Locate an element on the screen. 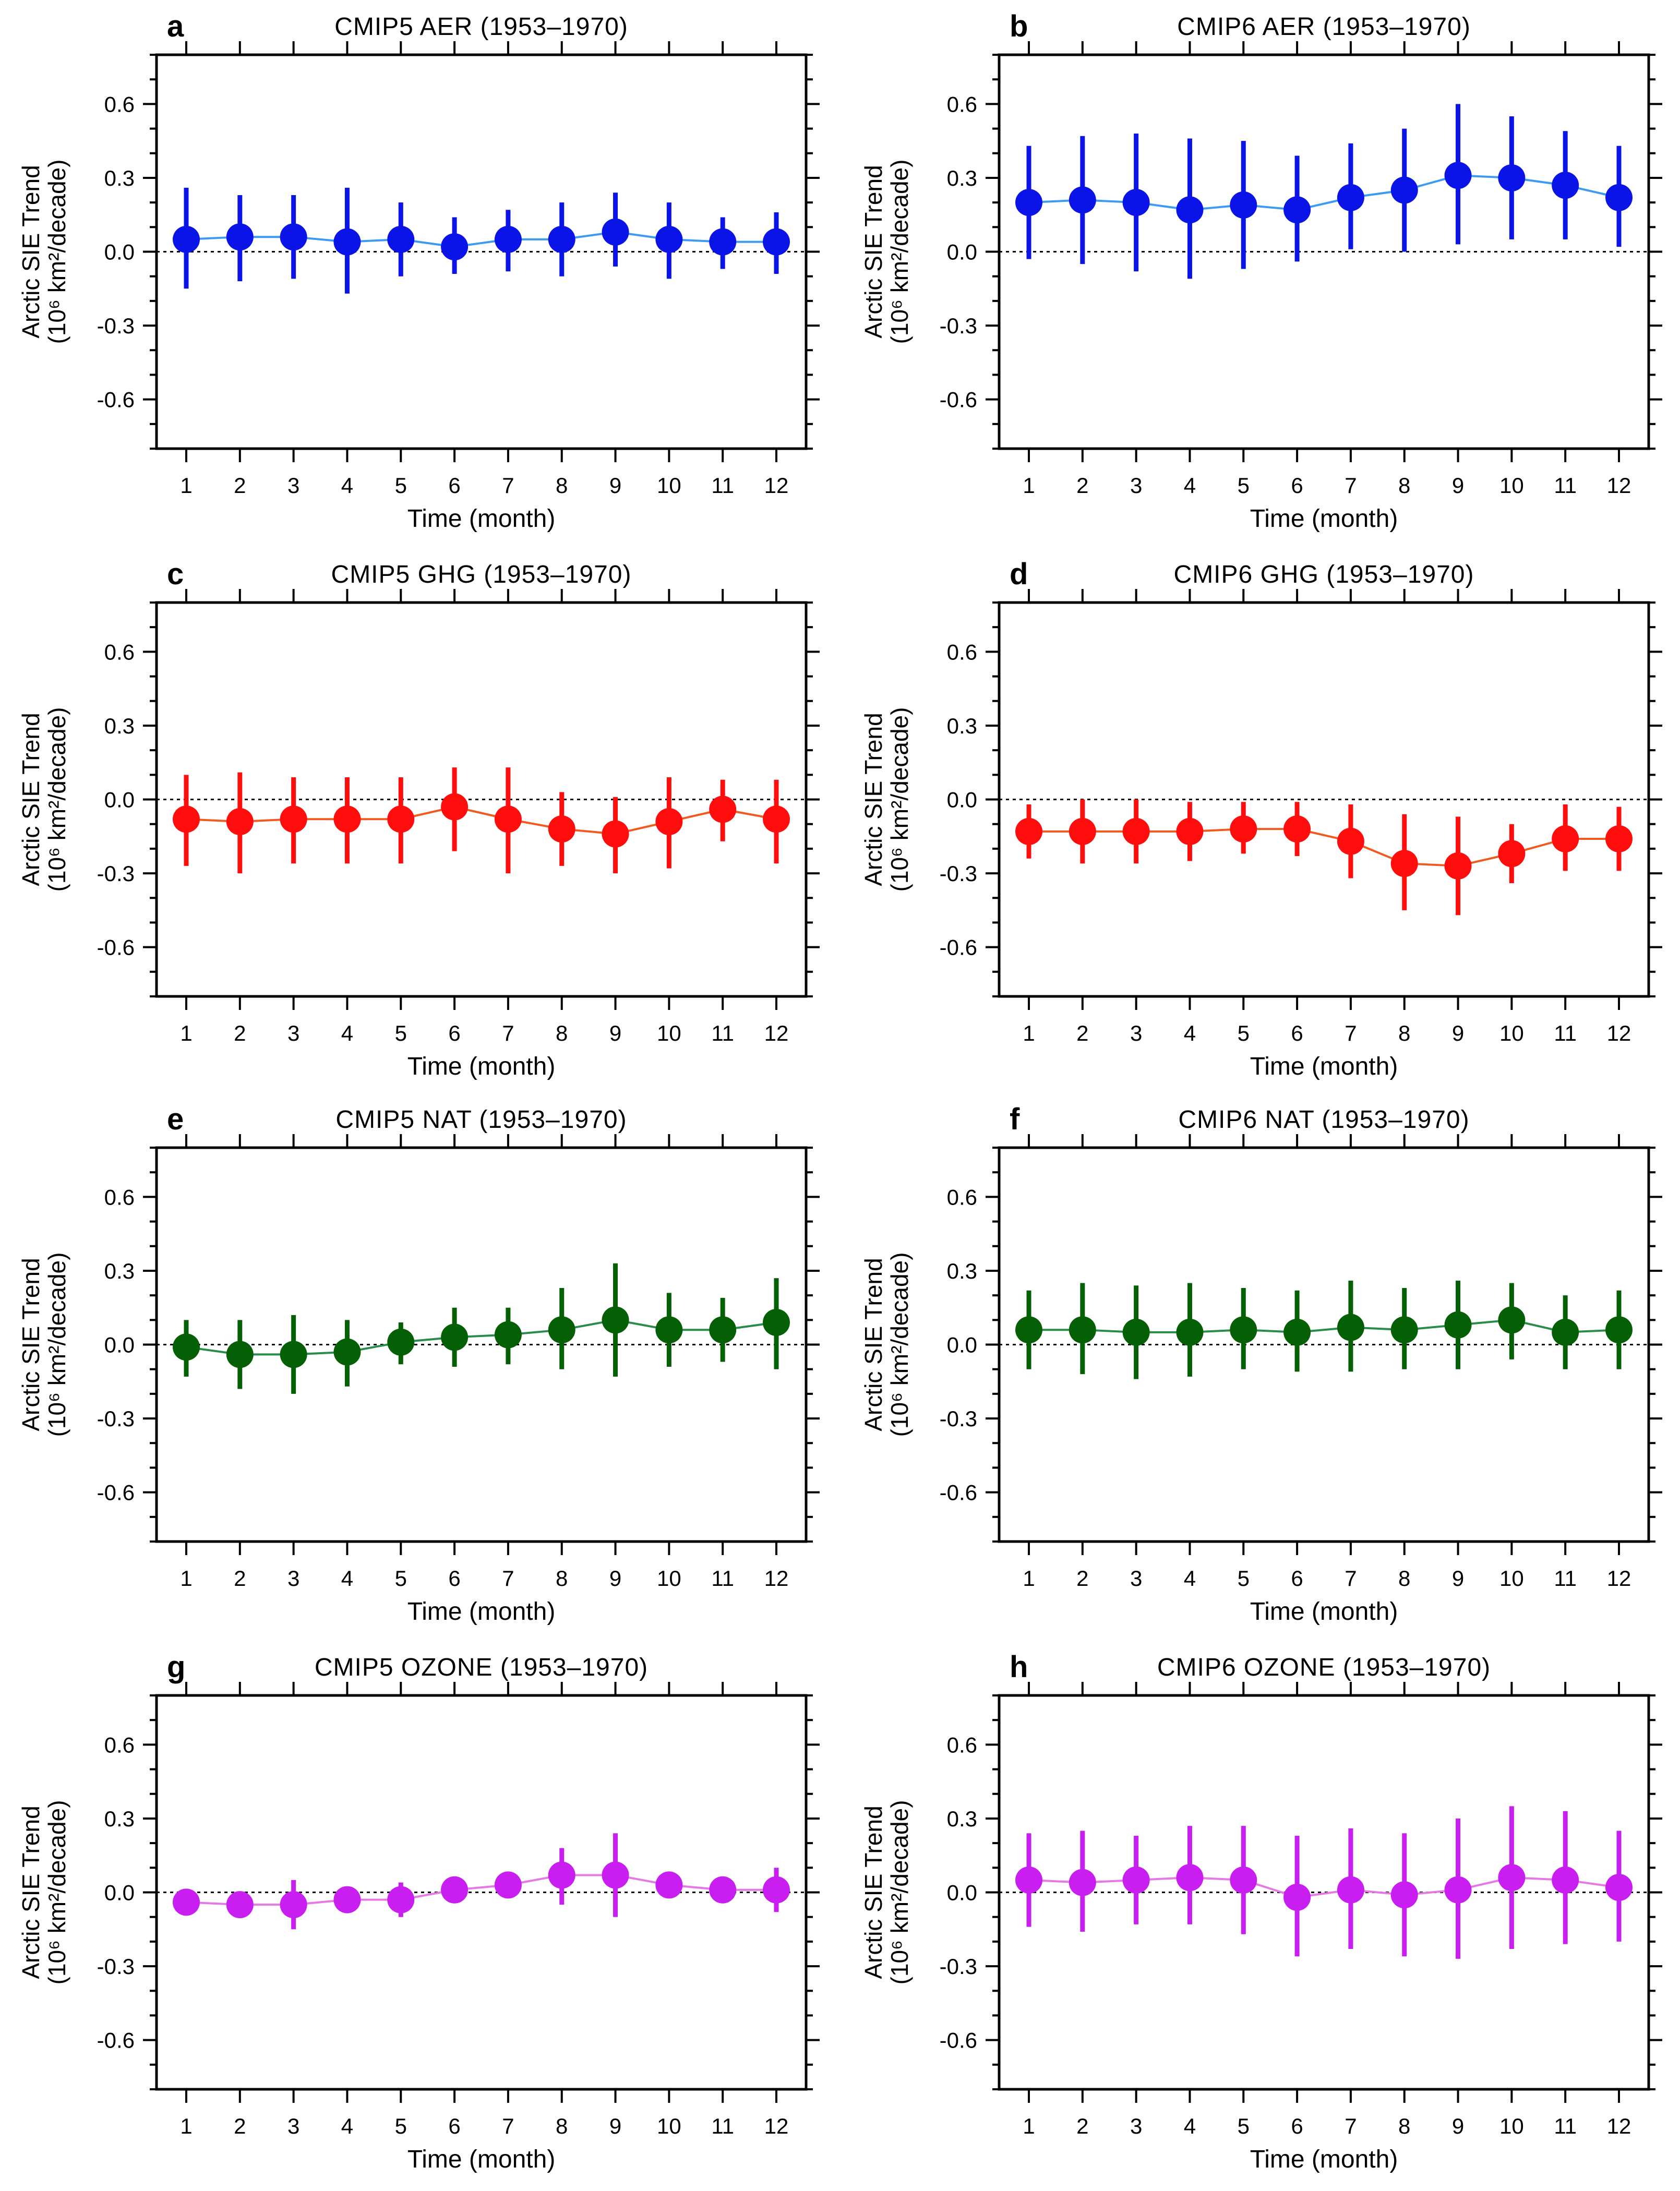 This screenshot has width=1680, height=2191. y-tick-label: 0.6 is located at coordinates (119, 1744).